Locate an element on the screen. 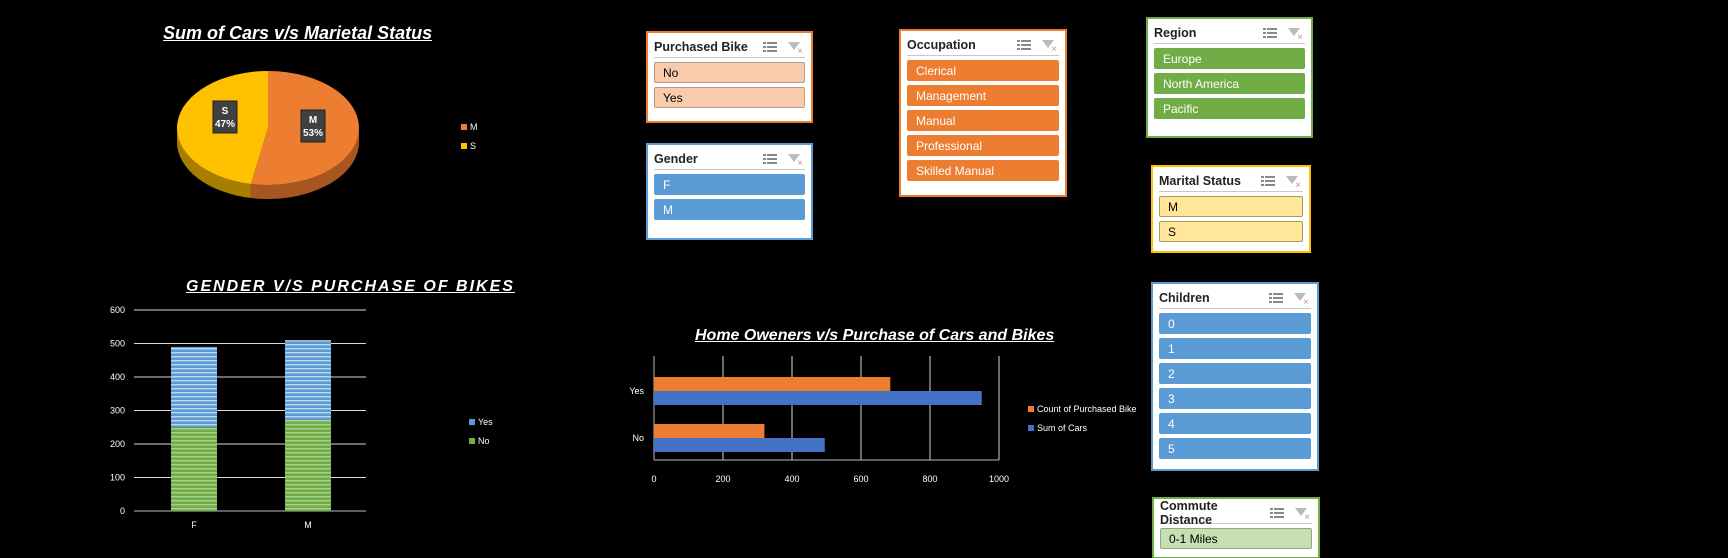 The image size is (1728, 558). slicer-header: Marital Status is located at coordinates (1231, 181).